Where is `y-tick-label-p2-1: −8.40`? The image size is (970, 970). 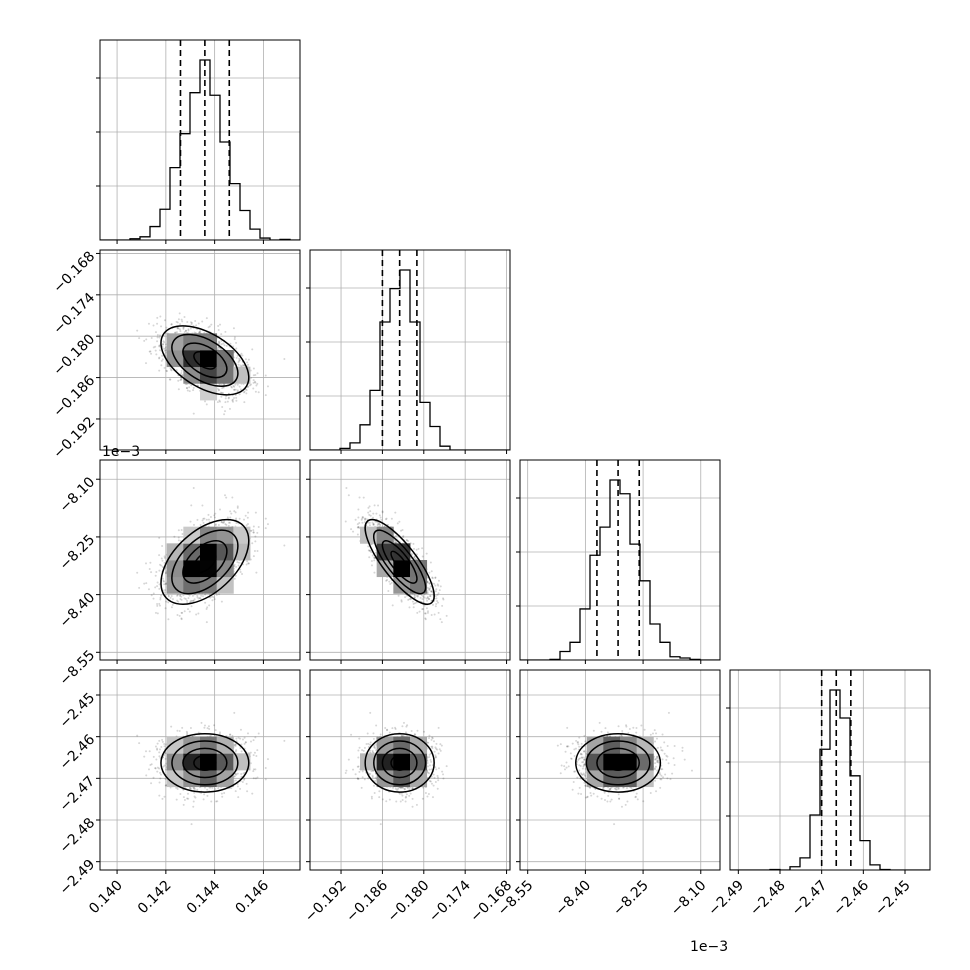
y-tick-label-p2-1: −8.40 is located at coordinates (78, 611).